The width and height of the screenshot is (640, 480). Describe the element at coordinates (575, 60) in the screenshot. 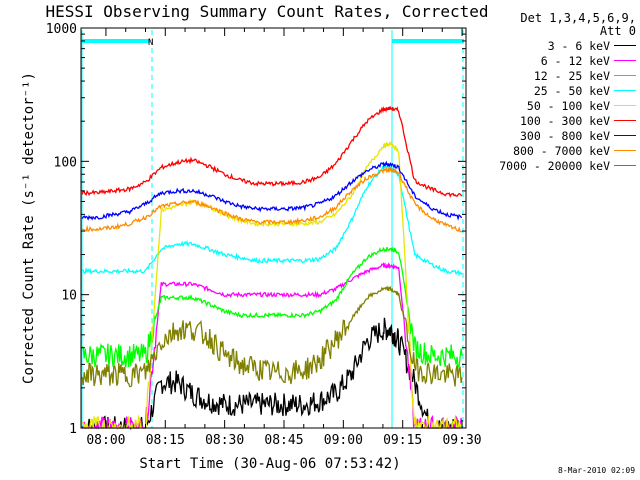

I see `legend-label: 6 - 12 keV` at that location.